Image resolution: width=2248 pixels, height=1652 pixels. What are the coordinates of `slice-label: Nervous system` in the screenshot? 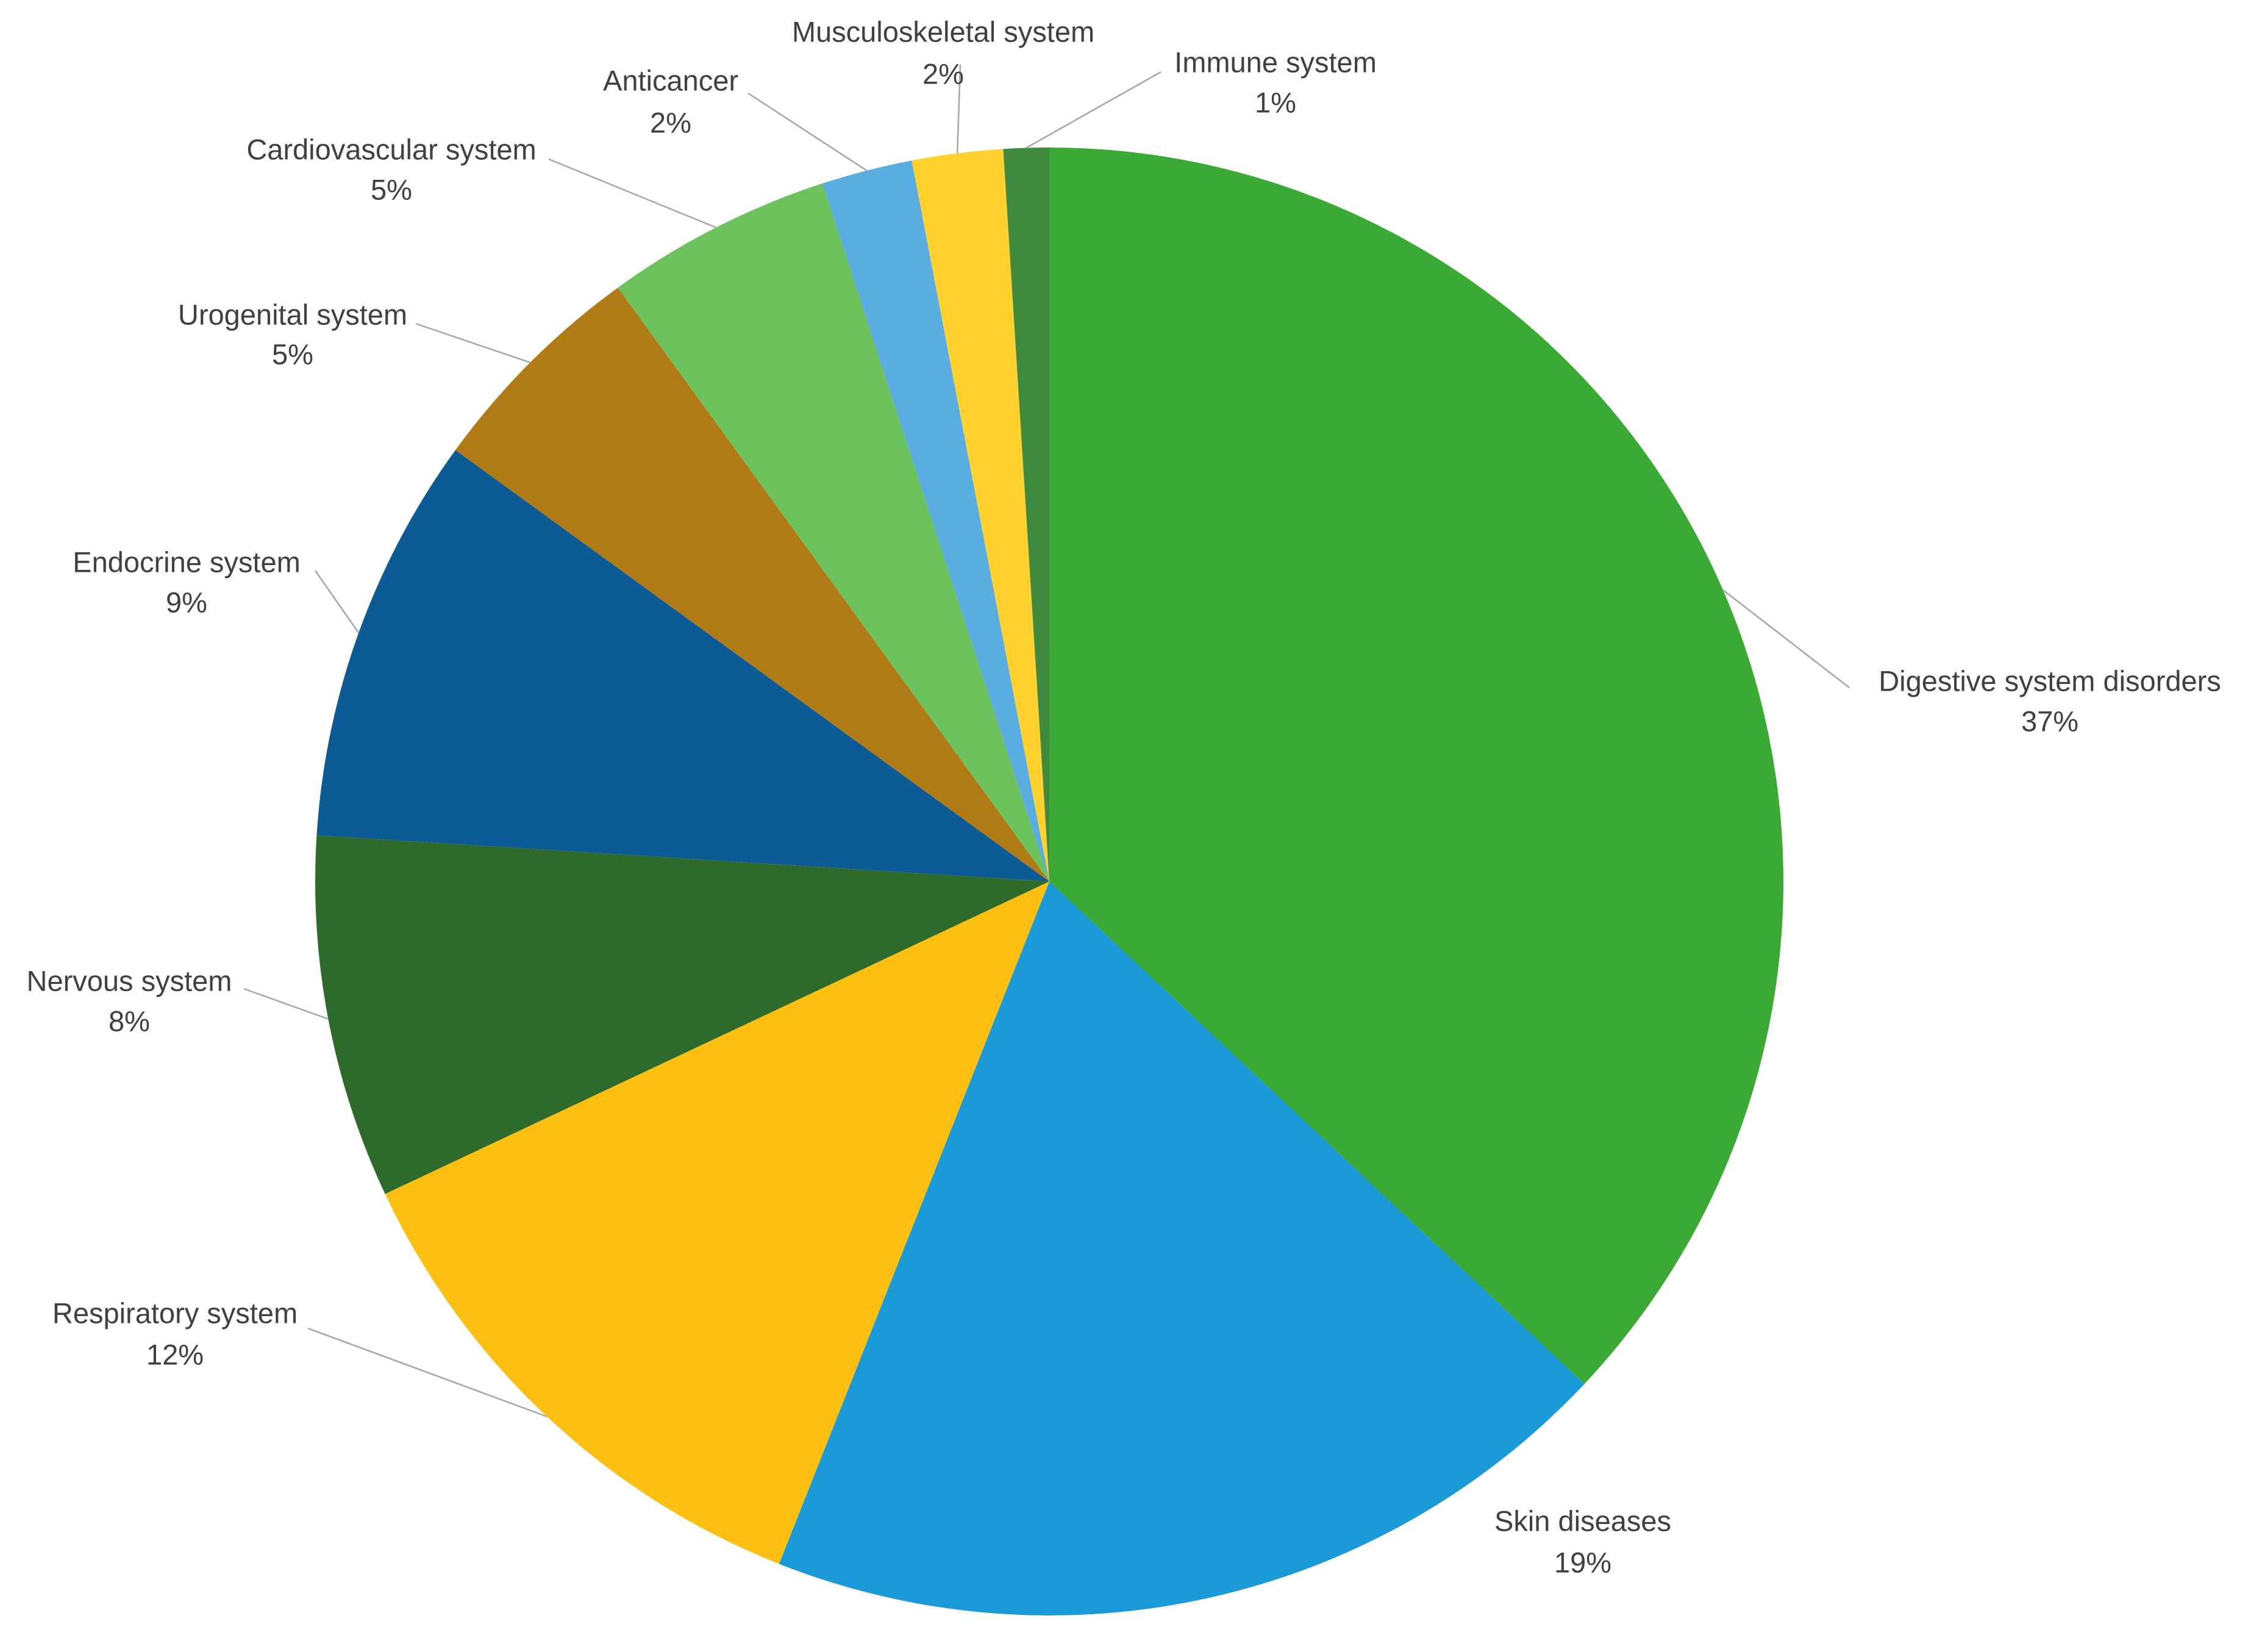 It's located at (130, 980).